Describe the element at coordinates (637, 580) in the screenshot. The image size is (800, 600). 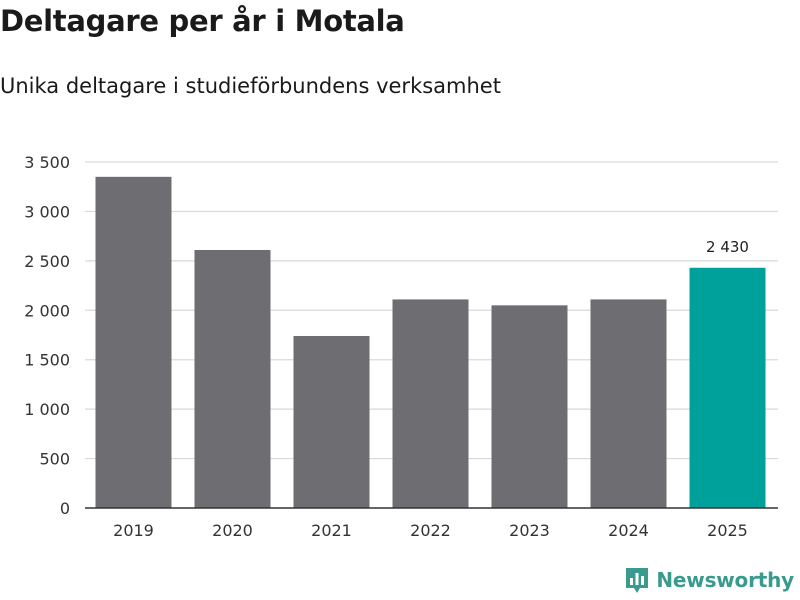
I see `newsworthy-logo-icon` at that location.